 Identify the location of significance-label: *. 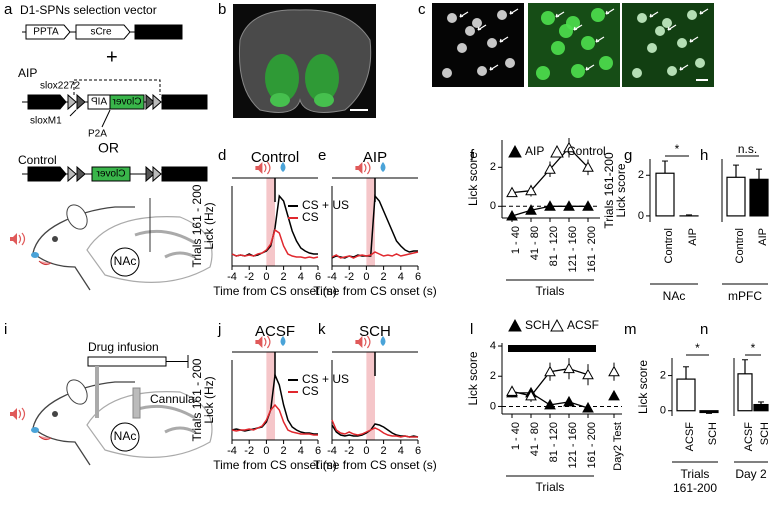
(677, 149).